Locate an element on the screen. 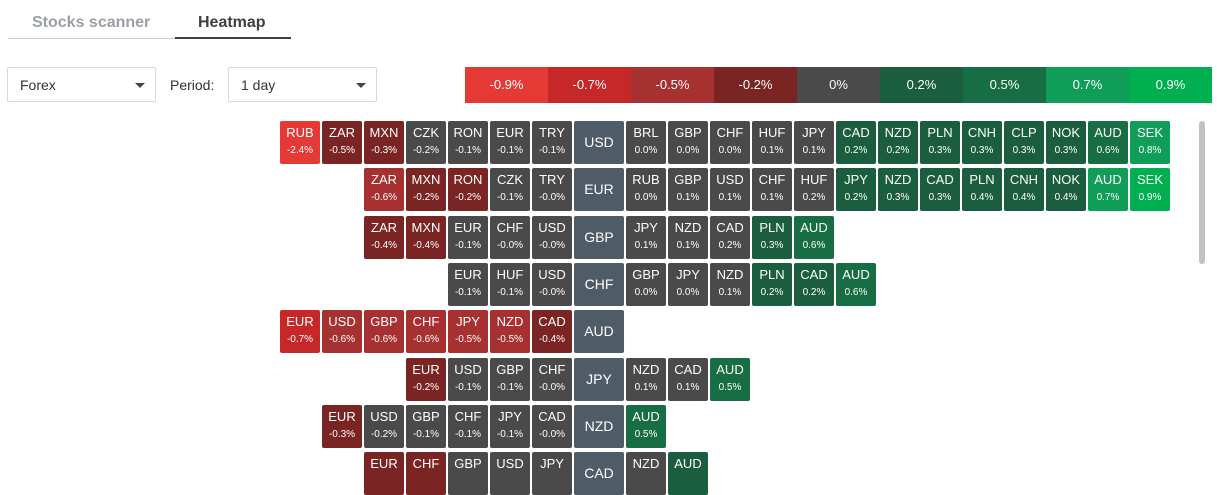 The image size is (1217, 495). heatmap-cell: EUR is located at coordinates (384, 473).